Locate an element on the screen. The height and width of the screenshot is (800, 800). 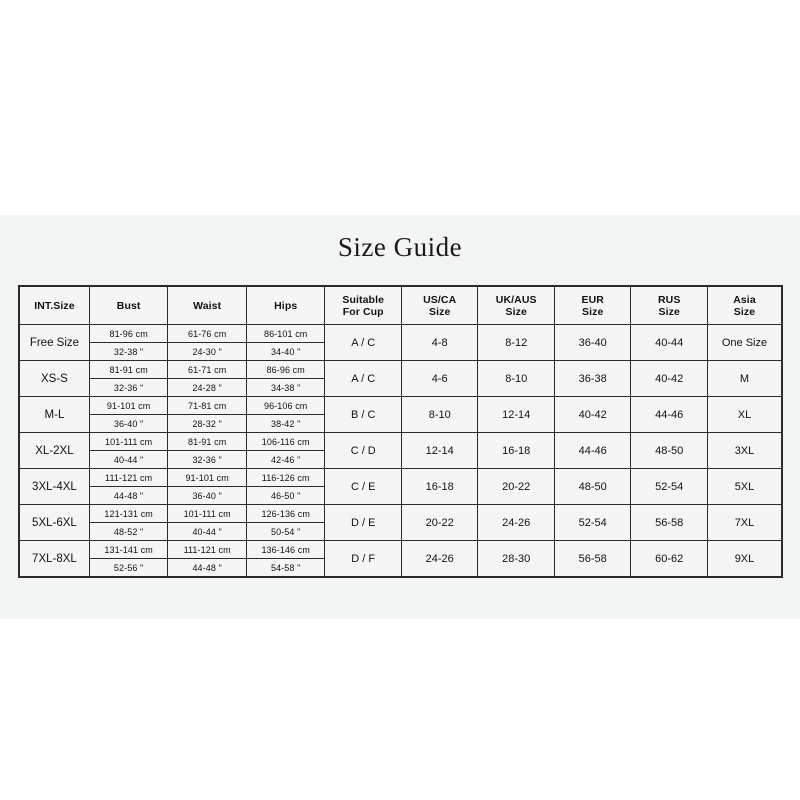
header-line-1: UK/AUS is located at coordinates (516, 299).